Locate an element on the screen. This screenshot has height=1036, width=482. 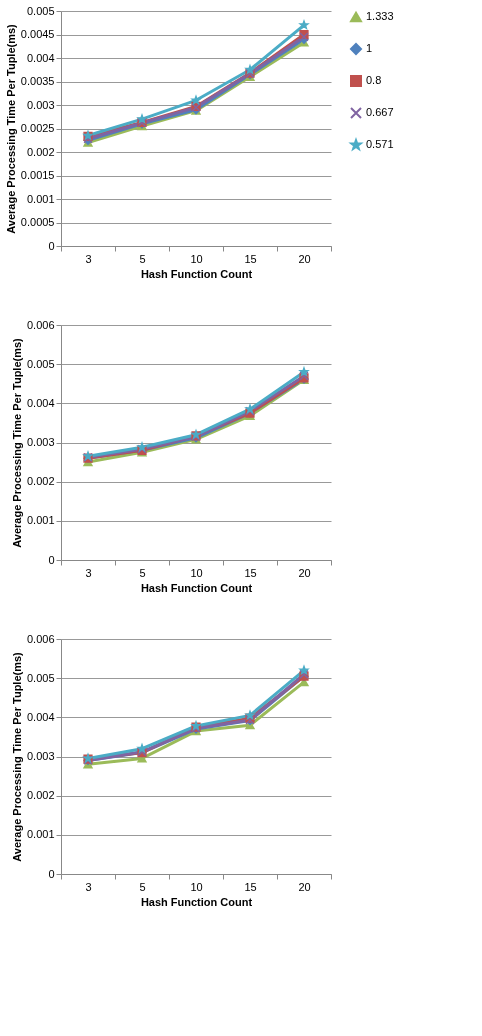
y-tick-label: 0.0035 is located at coordinates (37, 81).